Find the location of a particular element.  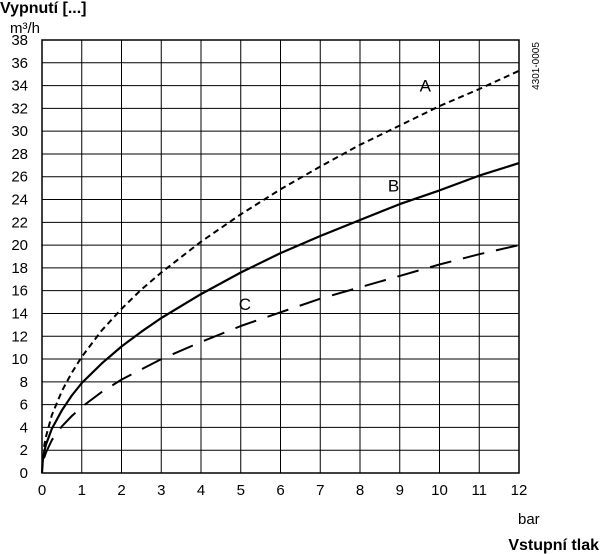

y-tick-label: 38 is located at coordinates (19, 40).